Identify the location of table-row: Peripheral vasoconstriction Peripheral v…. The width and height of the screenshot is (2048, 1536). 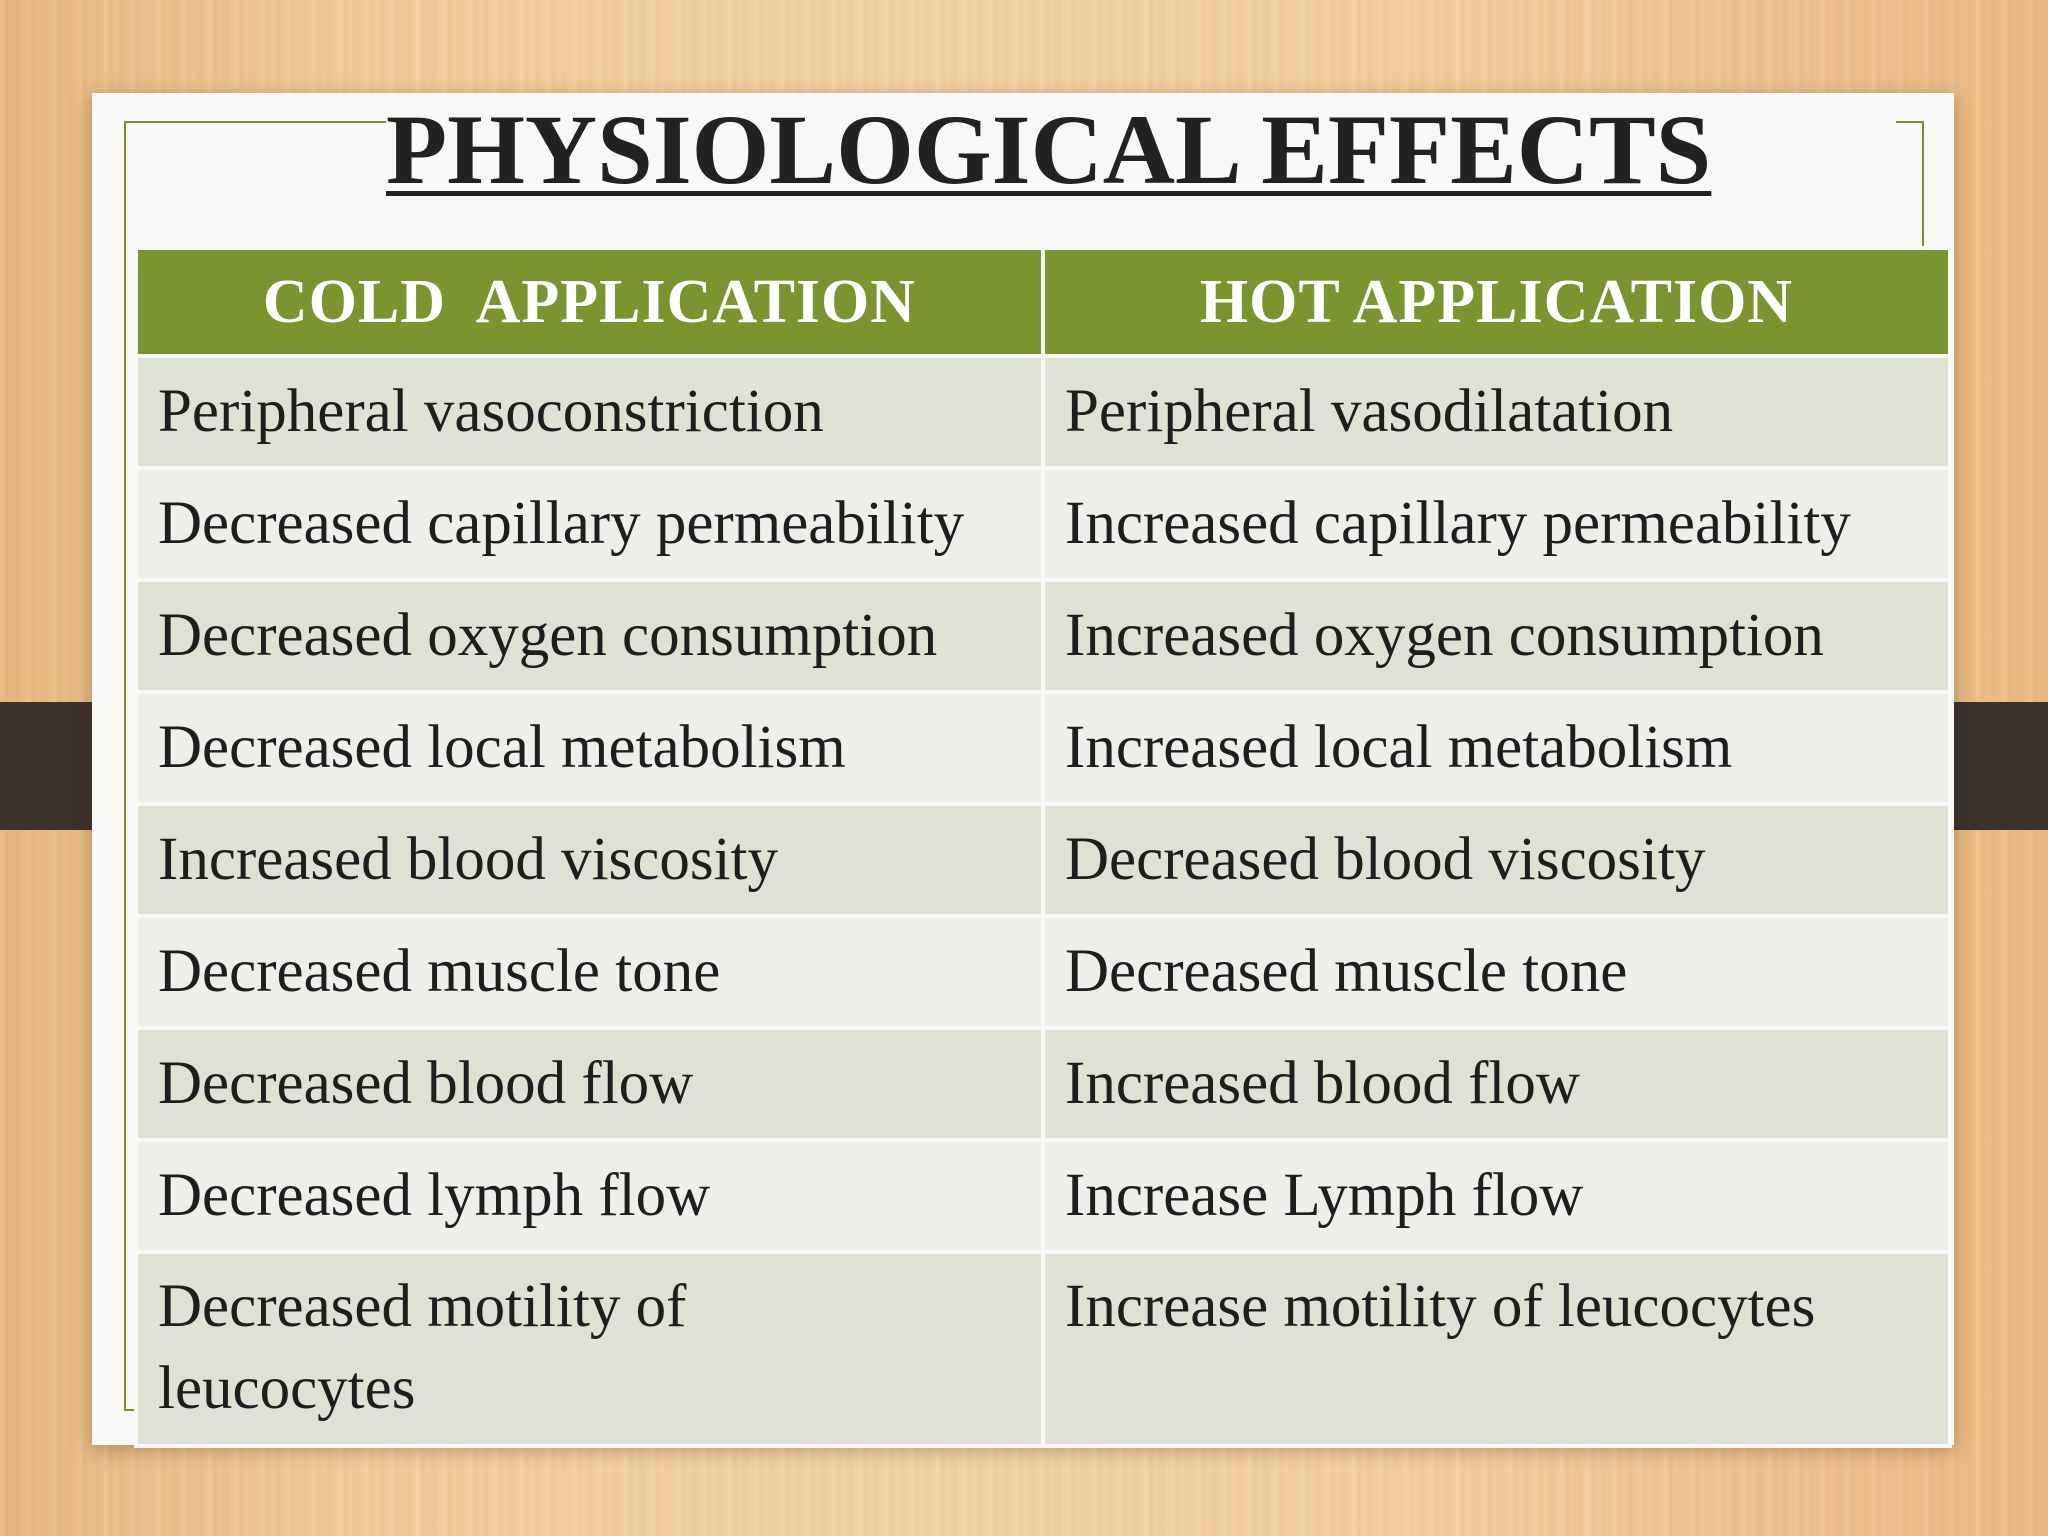
(1043, 412).